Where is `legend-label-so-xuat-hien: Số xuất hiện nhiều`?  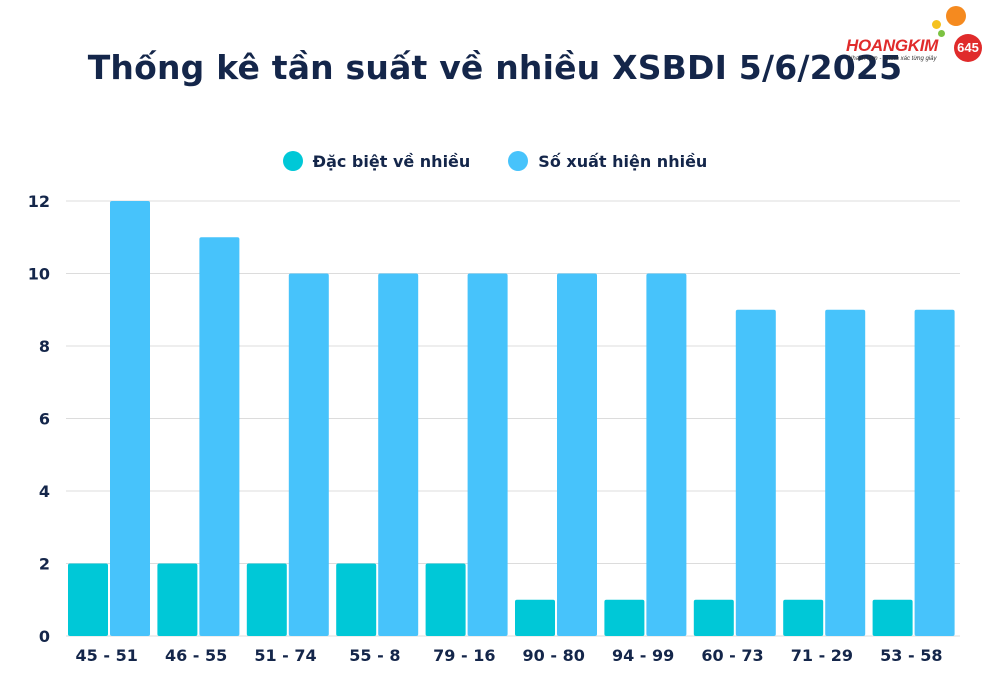 legend-label-so-xuat-hien: Số xuất hiện nhiều is located at coordinates (623, 161).